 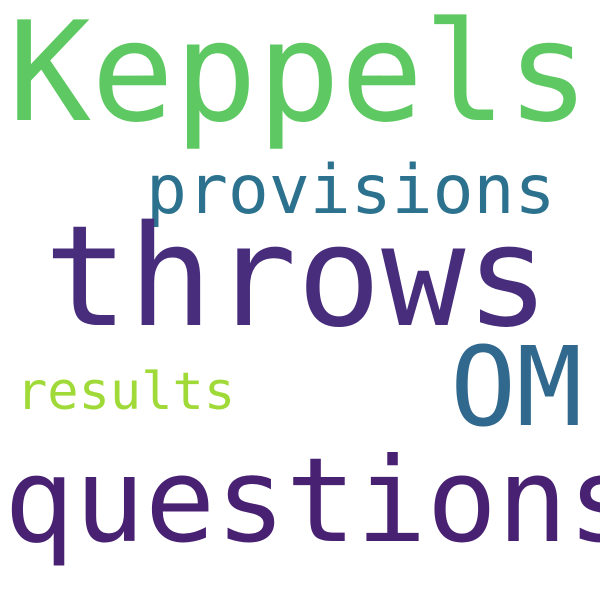 What do you see at coordinates (516, 387) in the screenshot?
I see `word-om: OM` at bounding box center [516, 387].